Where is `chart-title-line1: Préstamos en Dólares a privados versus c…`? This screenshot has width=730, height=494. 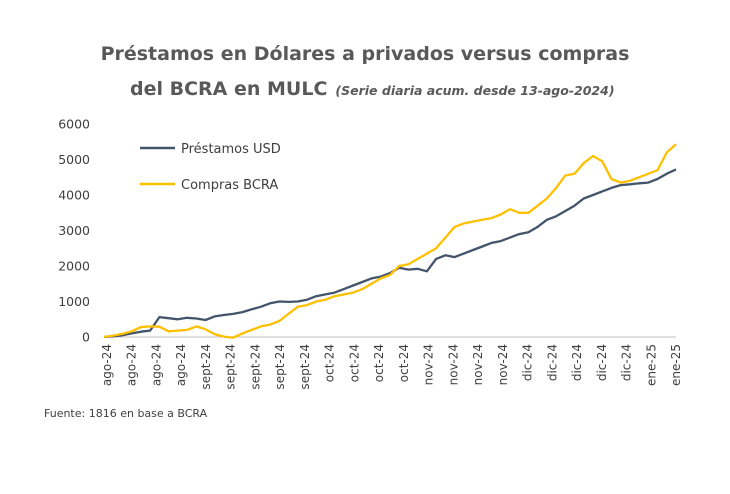
chart-title-line1: Préstamos en Dólares a privados versus c… is located at coordinates (365, 54).